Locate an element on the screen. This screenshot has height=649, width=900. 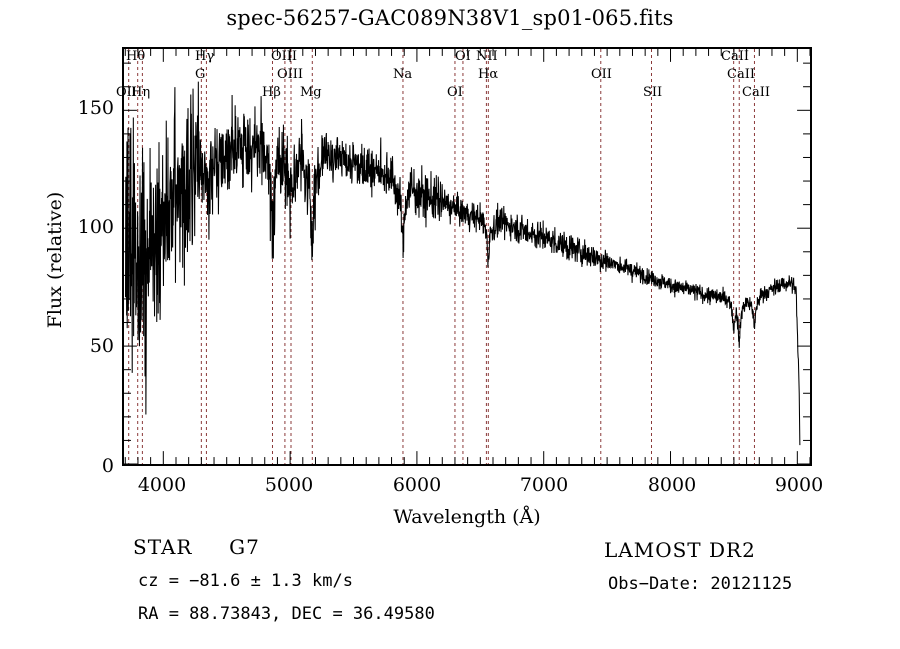
y-axis-title-wrap: Flux (relative) is located at coordinates (55, 260).